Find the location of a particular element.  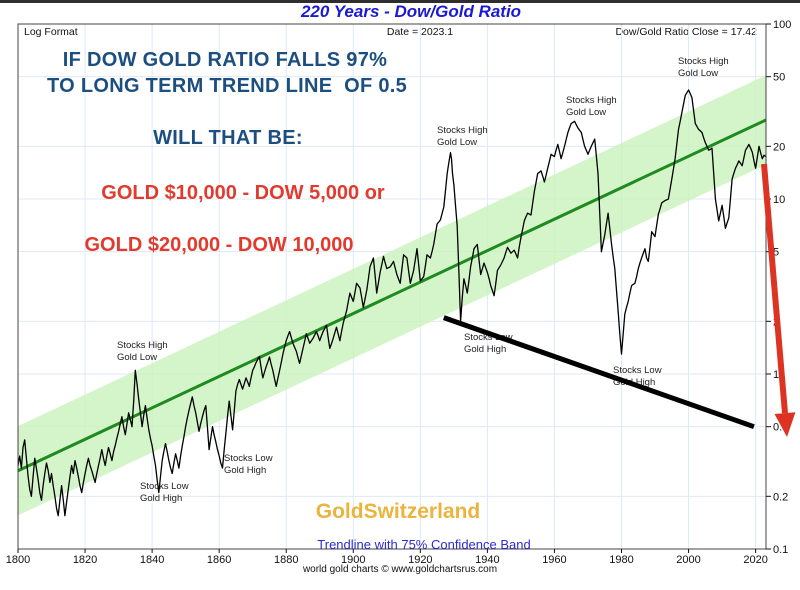

y-axis-label: 50 is located at coordinates (779, 78).